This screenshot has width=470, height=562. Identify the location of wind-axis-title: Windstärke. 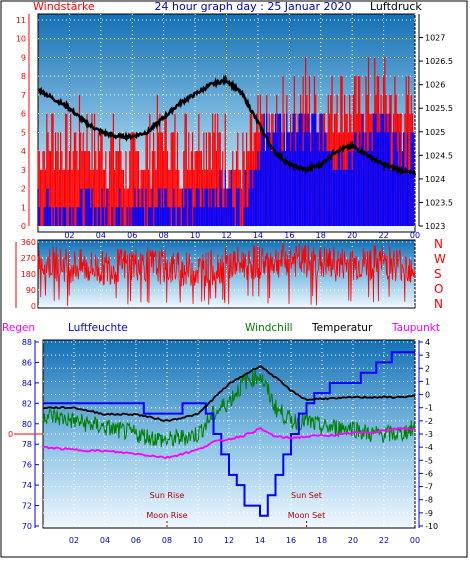
(64, 6).